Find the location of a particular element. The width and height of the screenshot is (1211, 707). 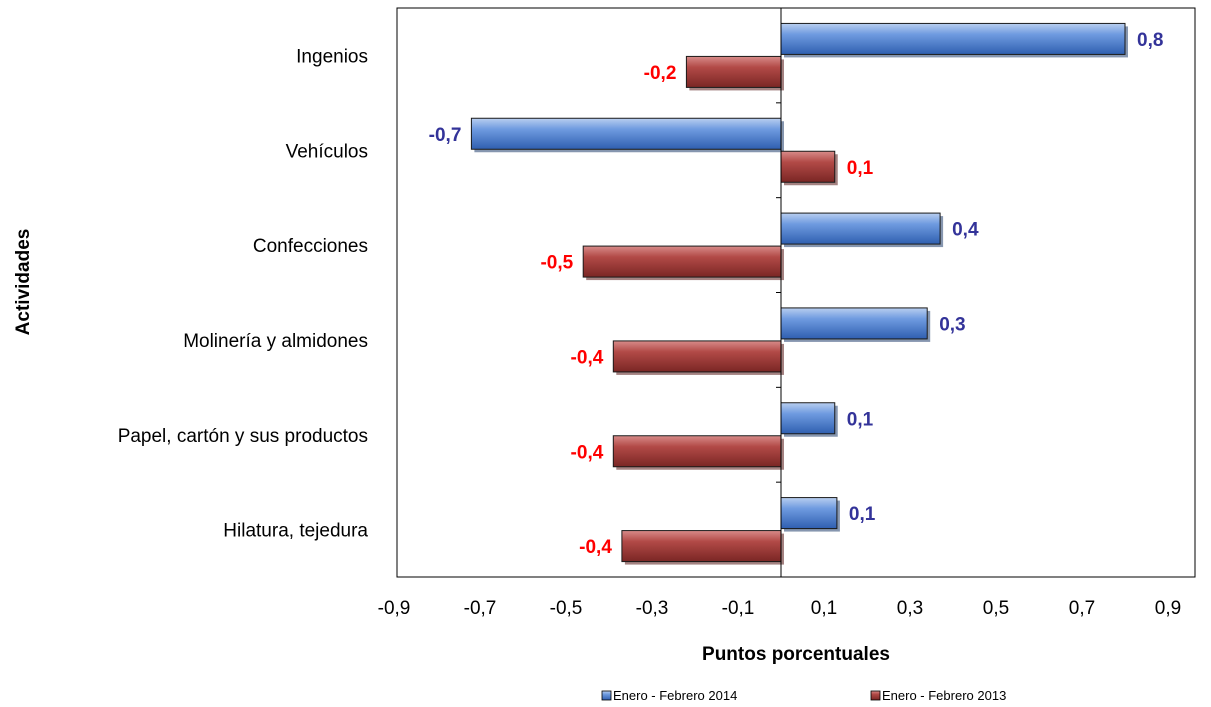

y-axis-title: Actividades is located at coordinates (23, 282).